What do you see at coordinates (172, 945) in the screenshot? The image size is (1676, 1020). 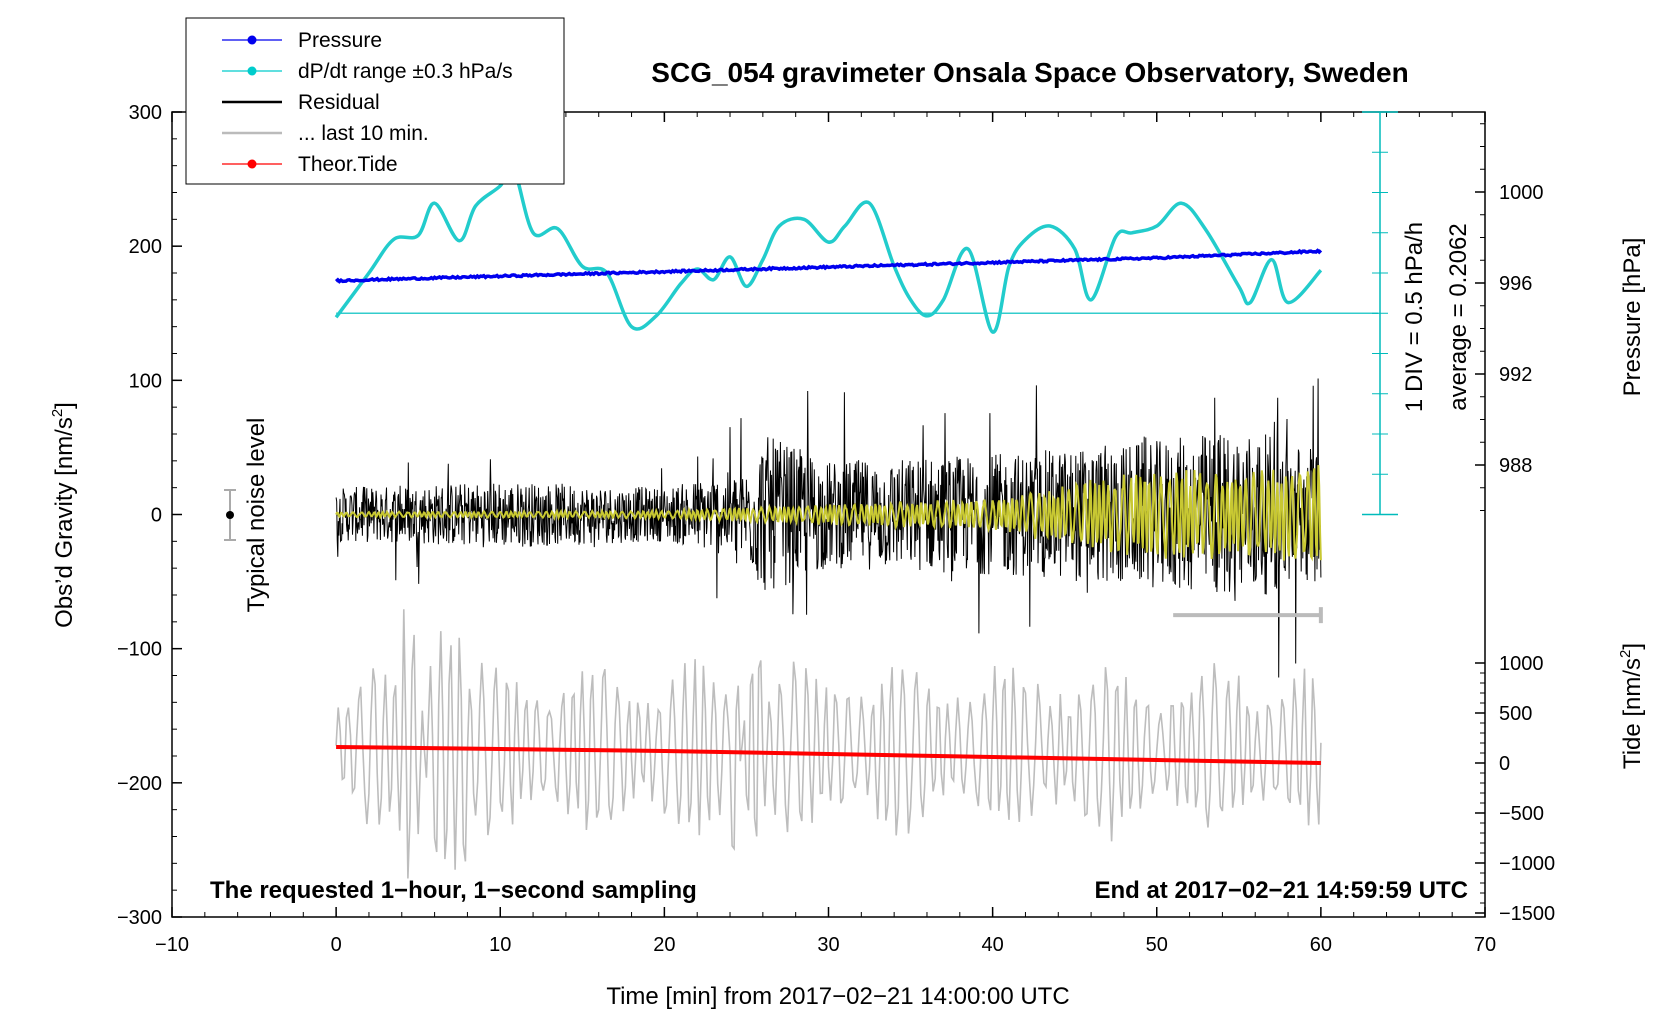 I see `x-tick-label: −10` at bounding box center [172, 945].